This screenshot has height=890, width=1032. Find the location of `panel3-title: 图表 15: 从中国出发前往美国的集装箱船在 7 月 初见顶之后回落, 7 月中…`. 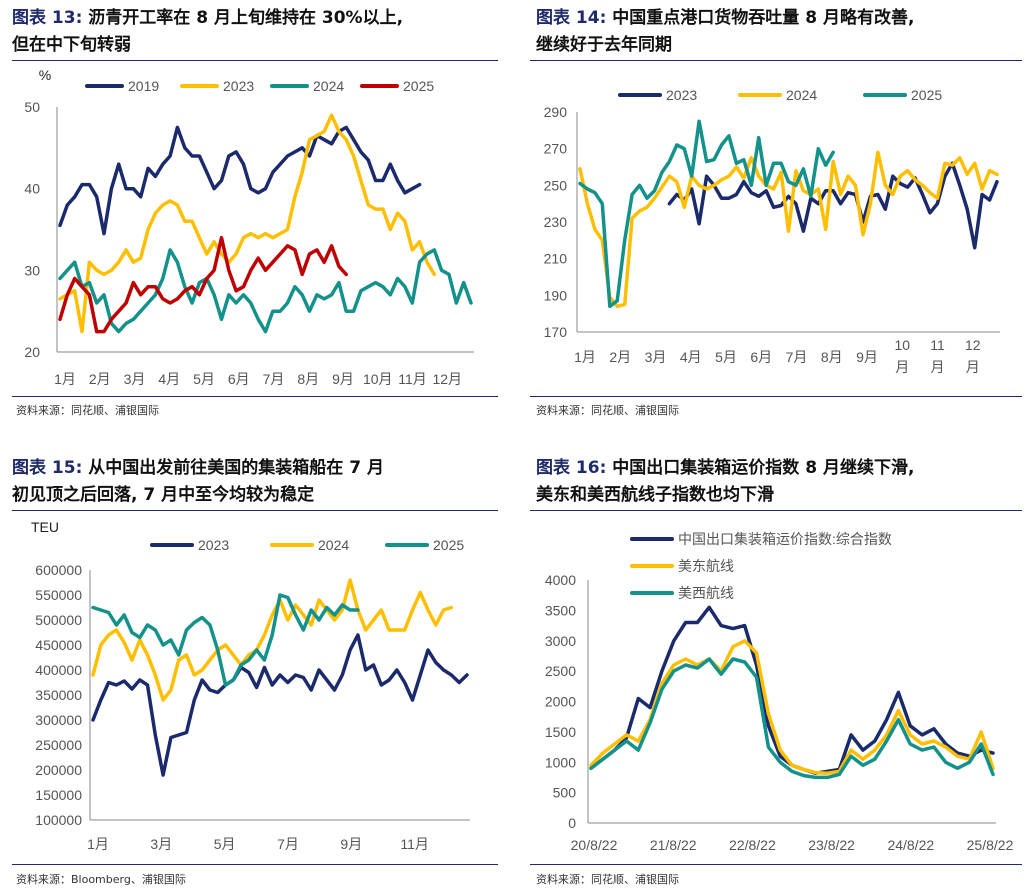

panel3-title: 图表 15: 从中国出发前往美国的集装箱船在 7 月 初见顶之后回落, 7 月中… is located at coordinates (198, 482).